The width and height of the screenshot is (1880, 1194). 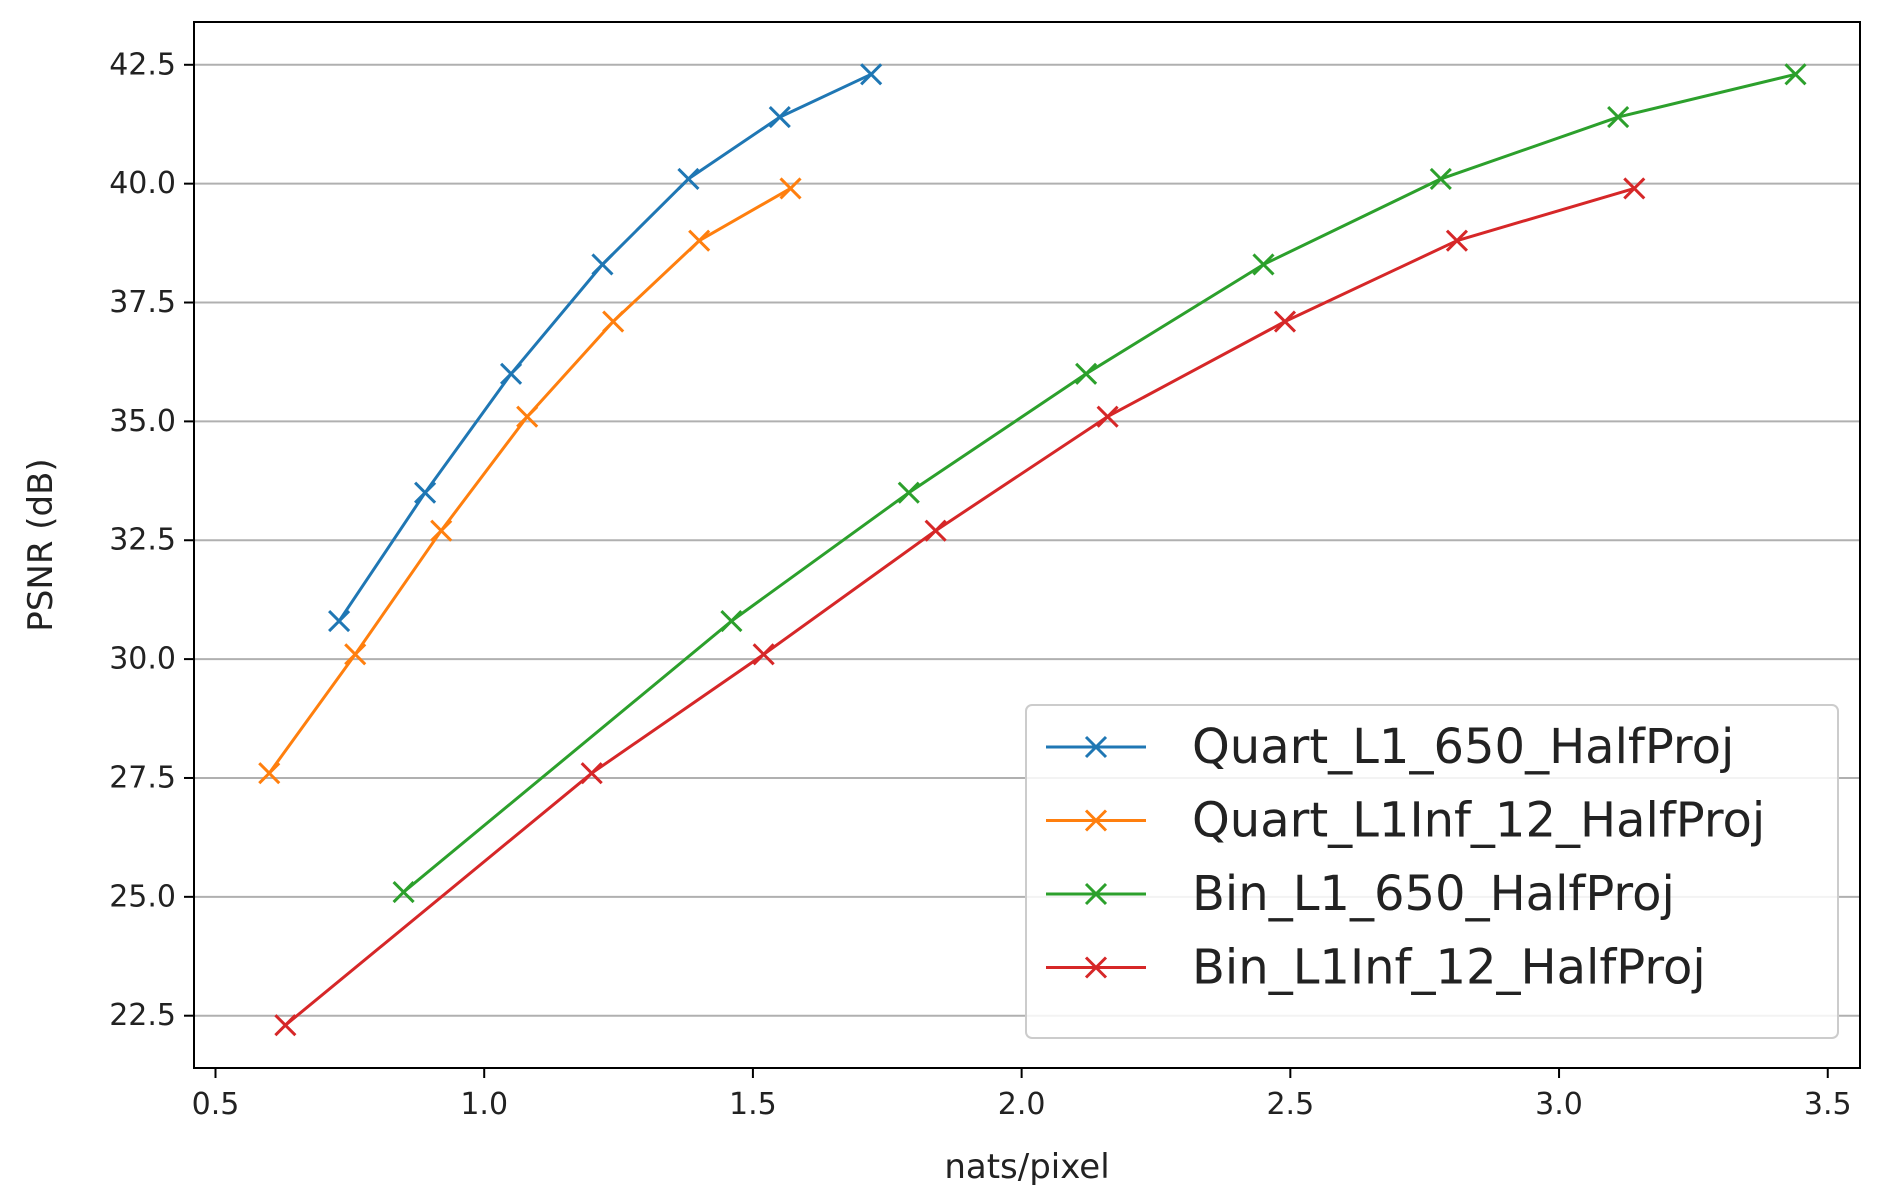 What do you see at coordinates (1828, 1104) in the screenshot?
I see `x-tick-label: 3.5` at bounding box center [1828, 1104].